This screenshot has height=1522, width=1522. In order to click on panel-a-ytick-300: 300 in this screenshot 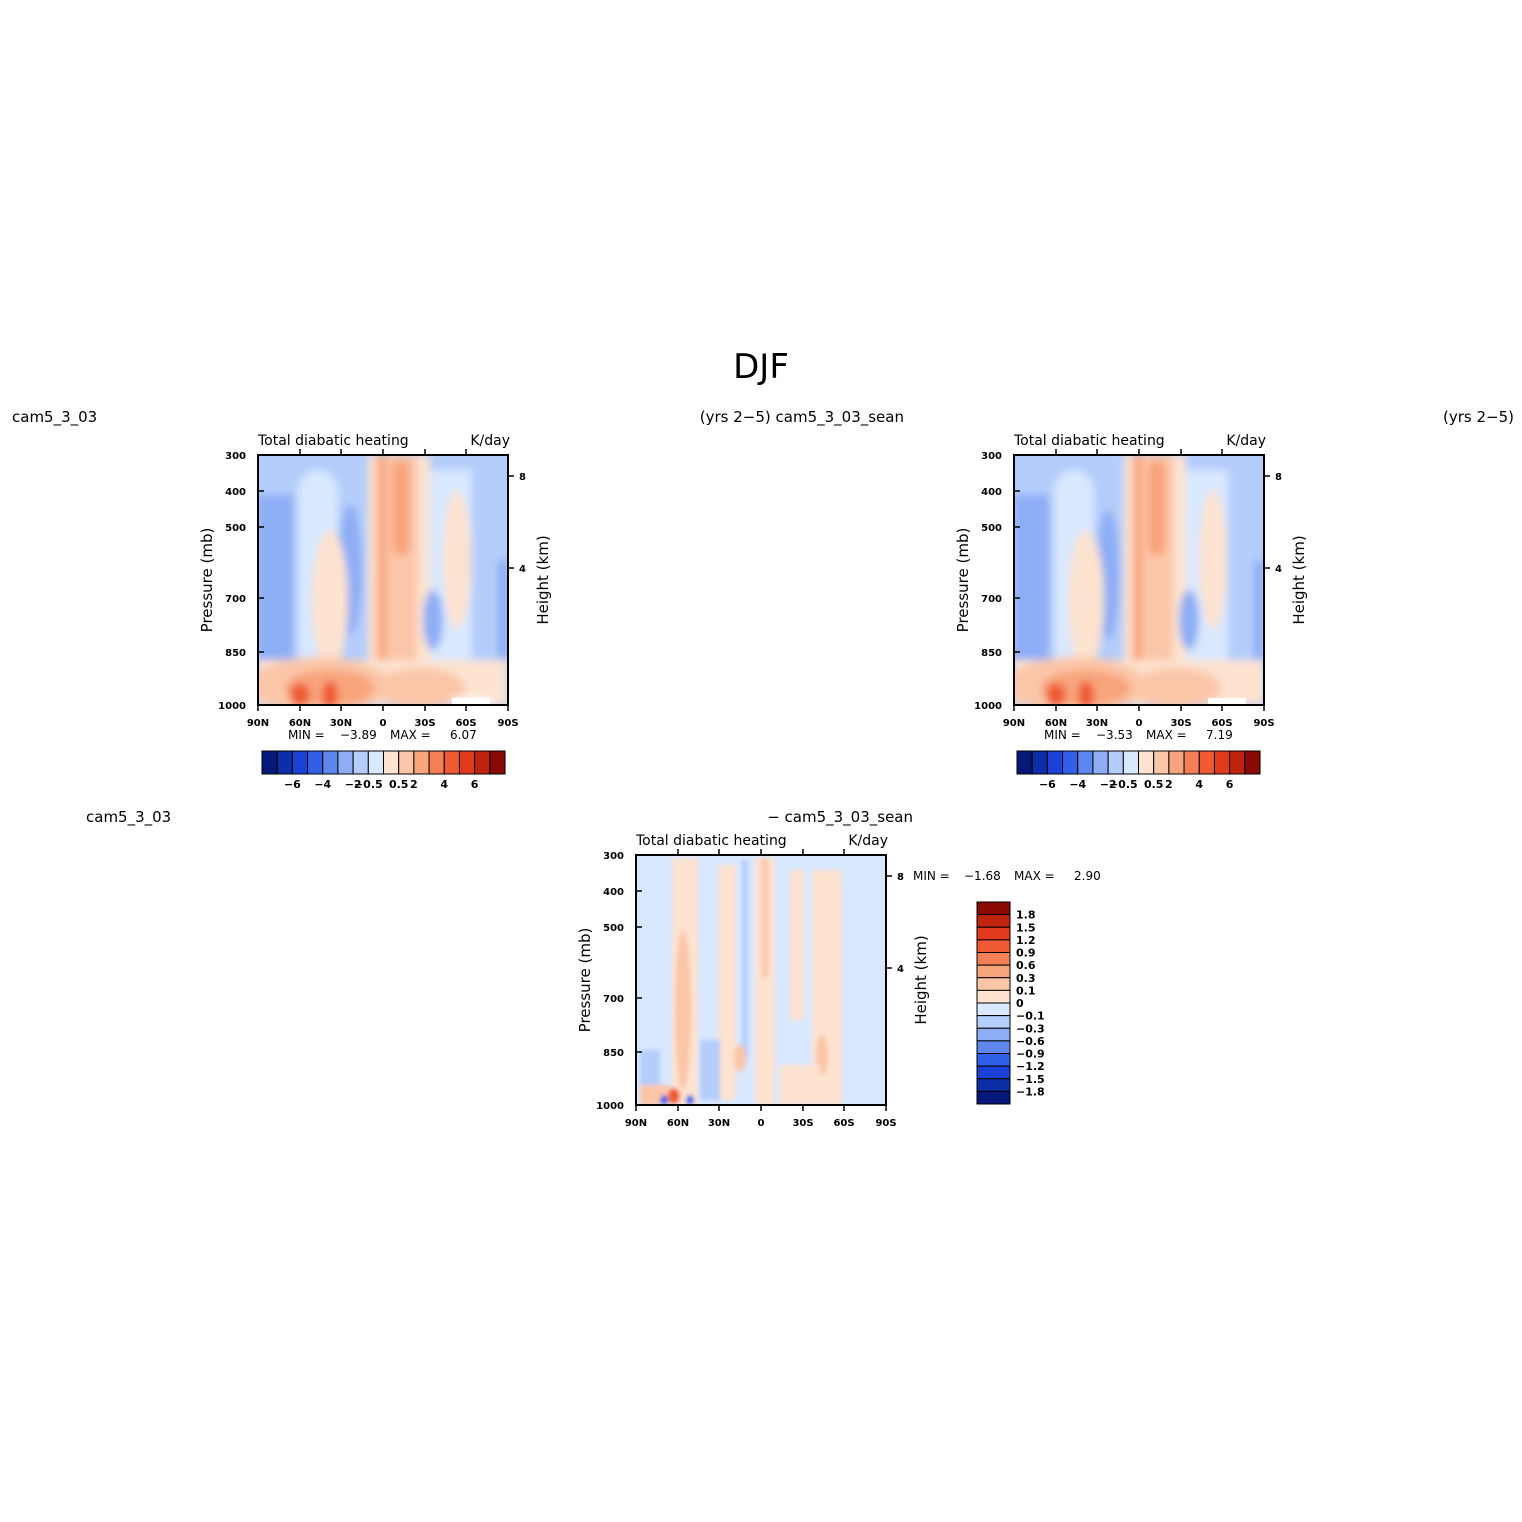, I will do `click(235, 456)`.